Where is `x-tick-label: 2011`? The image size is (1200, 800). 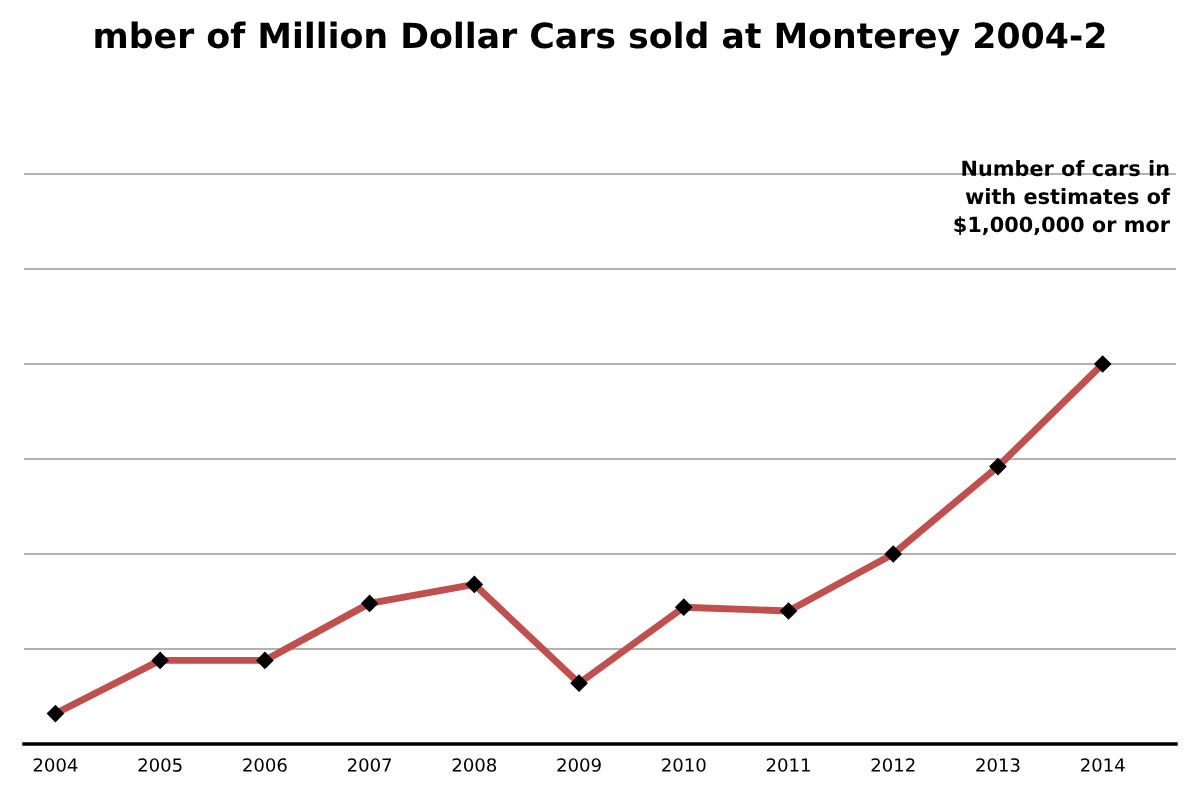 x-tick-label: 2011 is located at coordinates (788, 765).